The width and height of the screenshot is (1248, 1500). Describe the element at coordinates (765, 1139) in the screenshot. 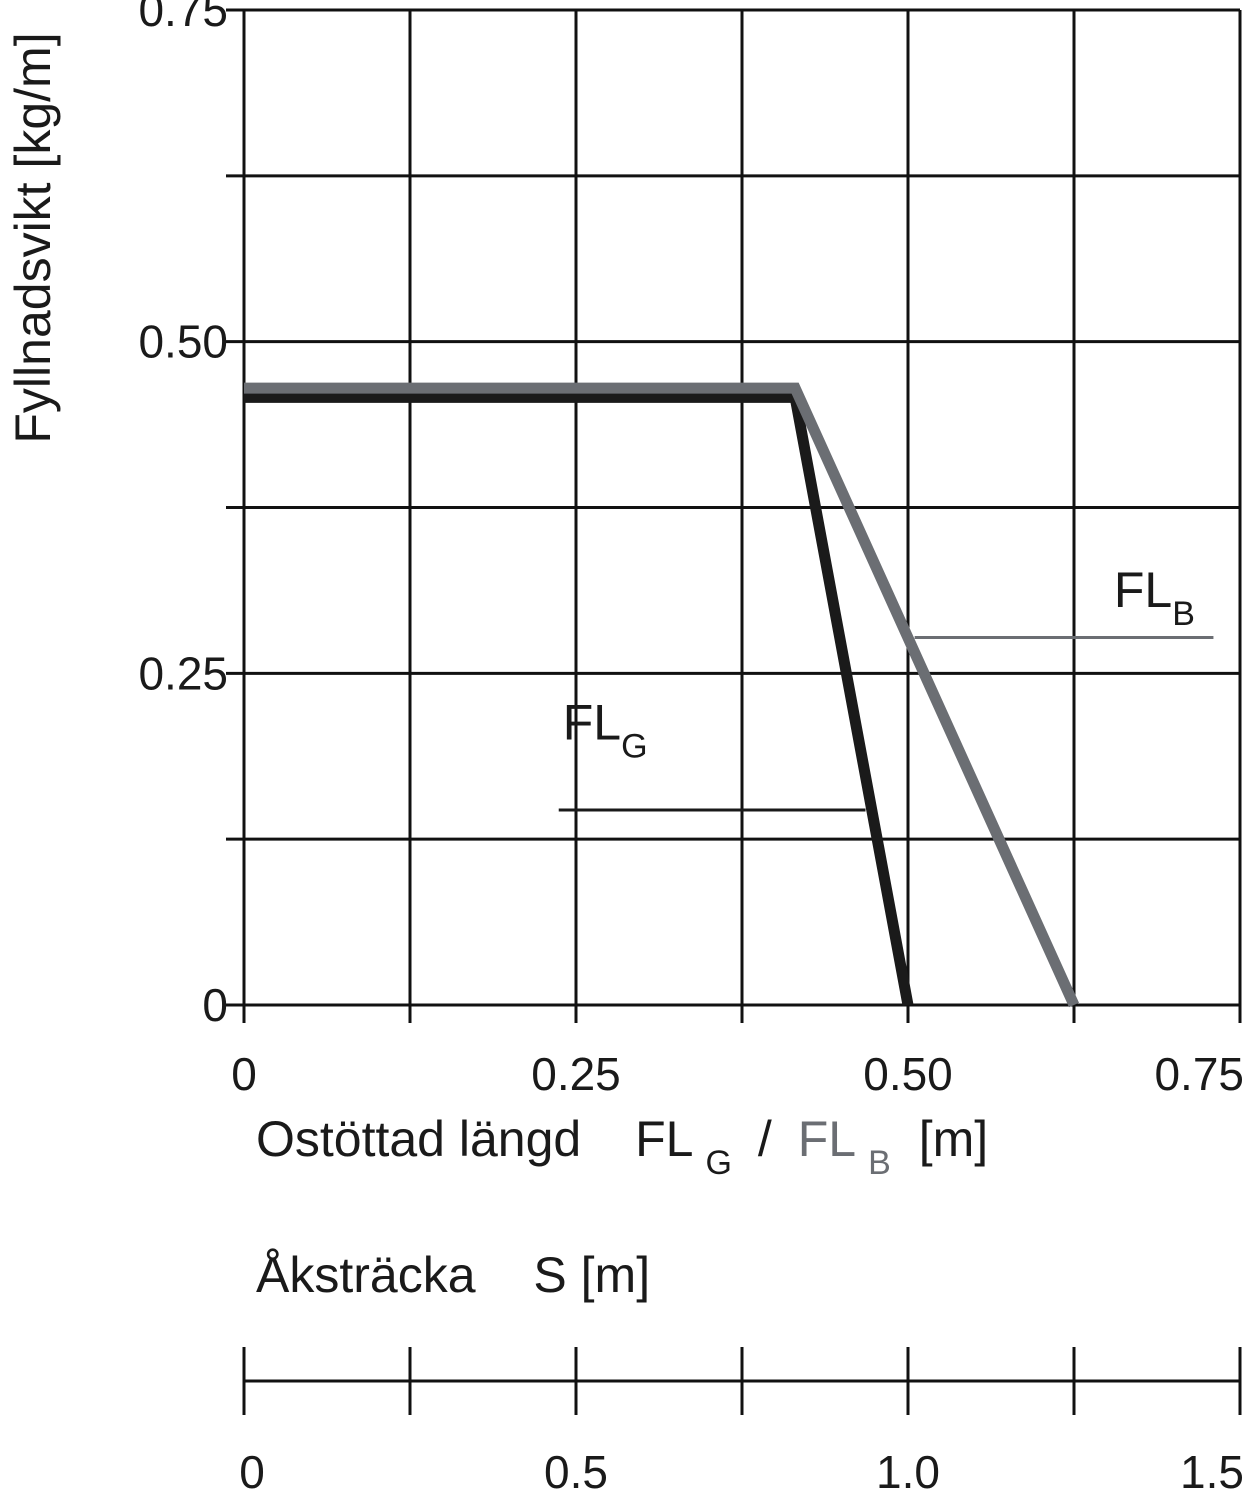

I see `x-axis-title-slash: /` at that location.